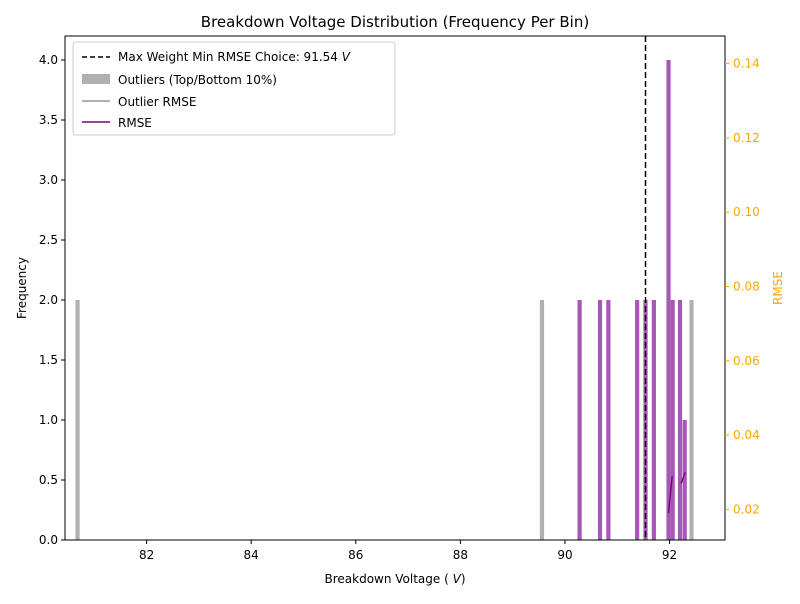 The width and height of the screenshot is (800, 604). I want to click on rmse-lines-layer, so click(676, 493).